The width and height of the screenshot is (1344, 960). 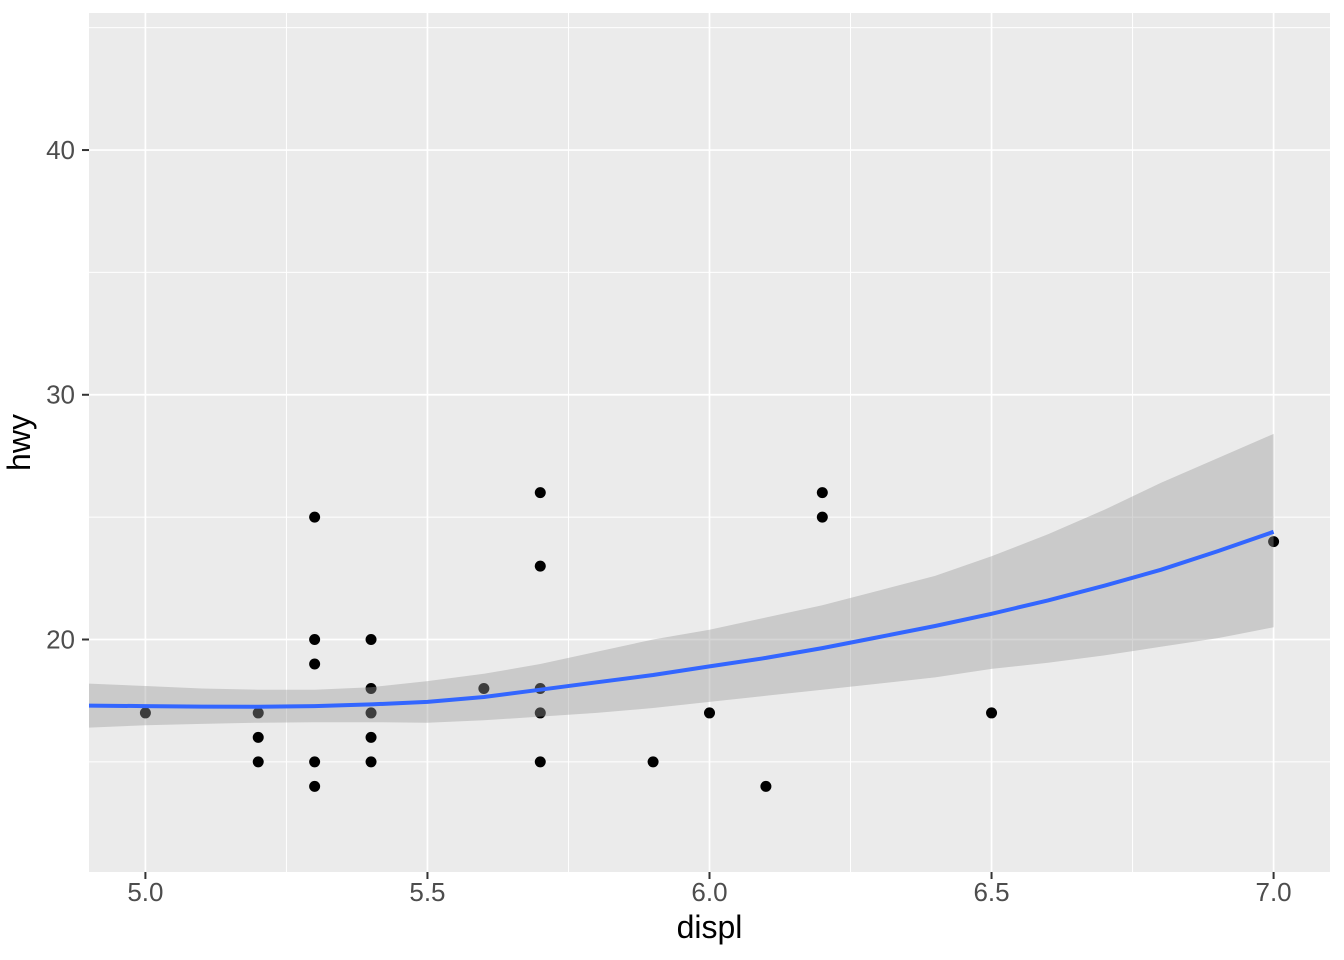 What do you see at coordinates (1274, 892) in the screenshot?
I see `x-tick-label: 7.0` at bounding box center [1274, 892].